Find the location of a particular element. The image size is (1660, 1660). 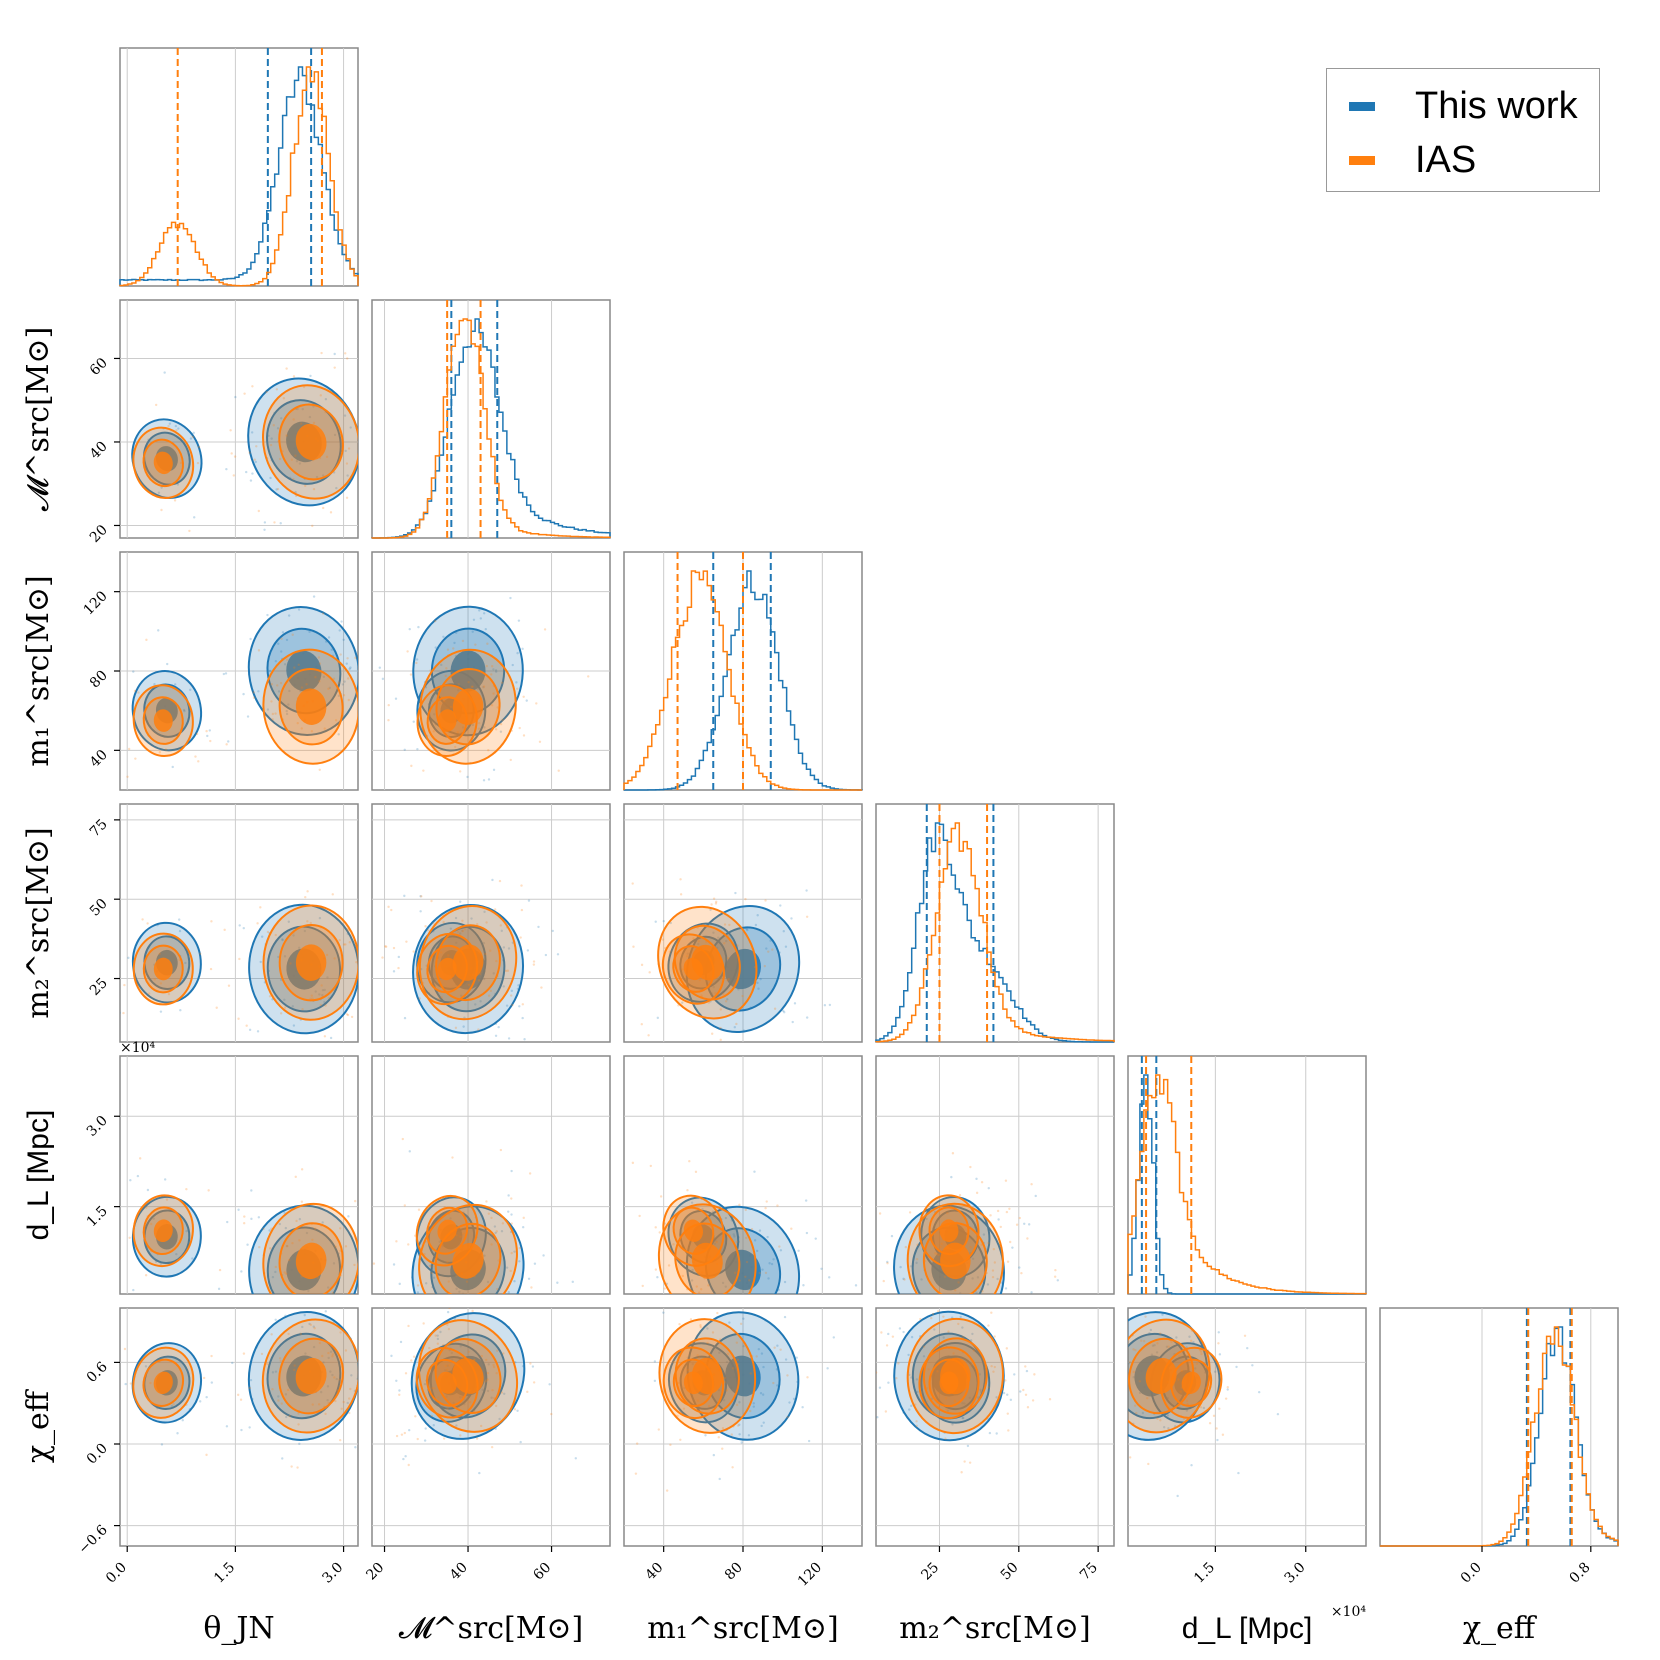

panel-m2-vs-m1 is located at coordinates (743, 926).